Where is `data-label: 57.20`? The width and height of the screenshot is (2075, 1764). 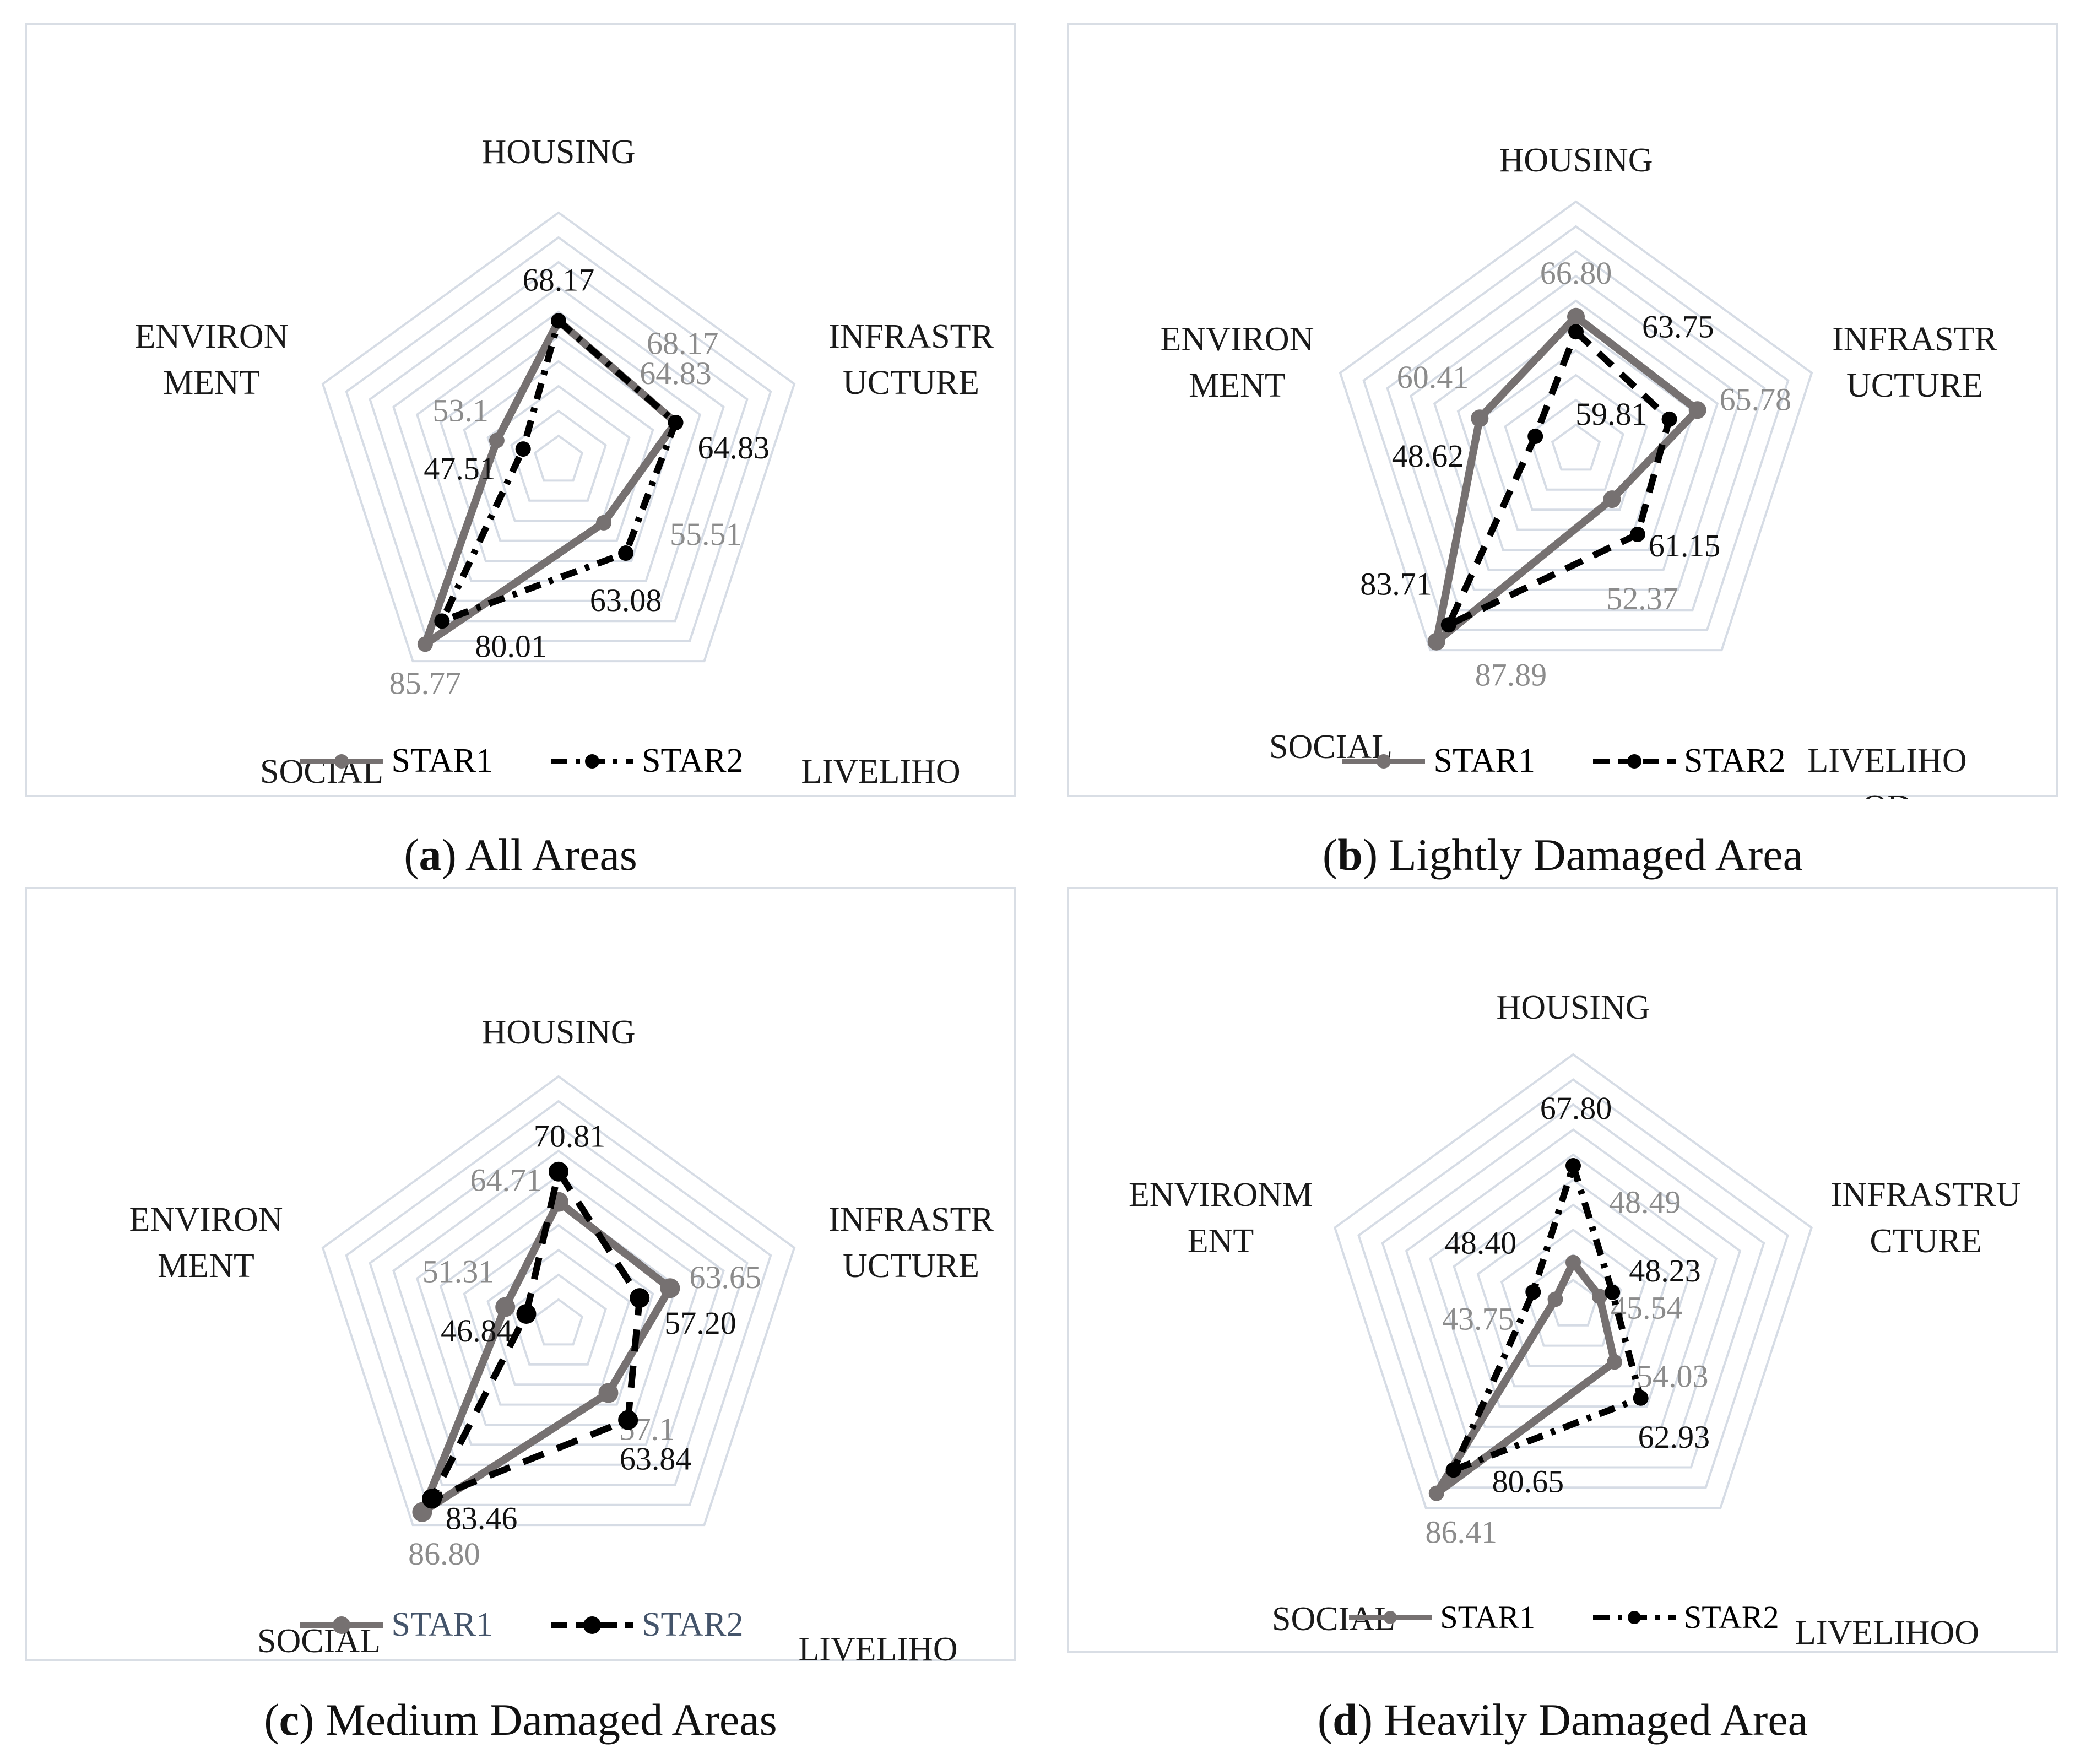 data-label: 57.20 is located at coordinates (700, 1323).